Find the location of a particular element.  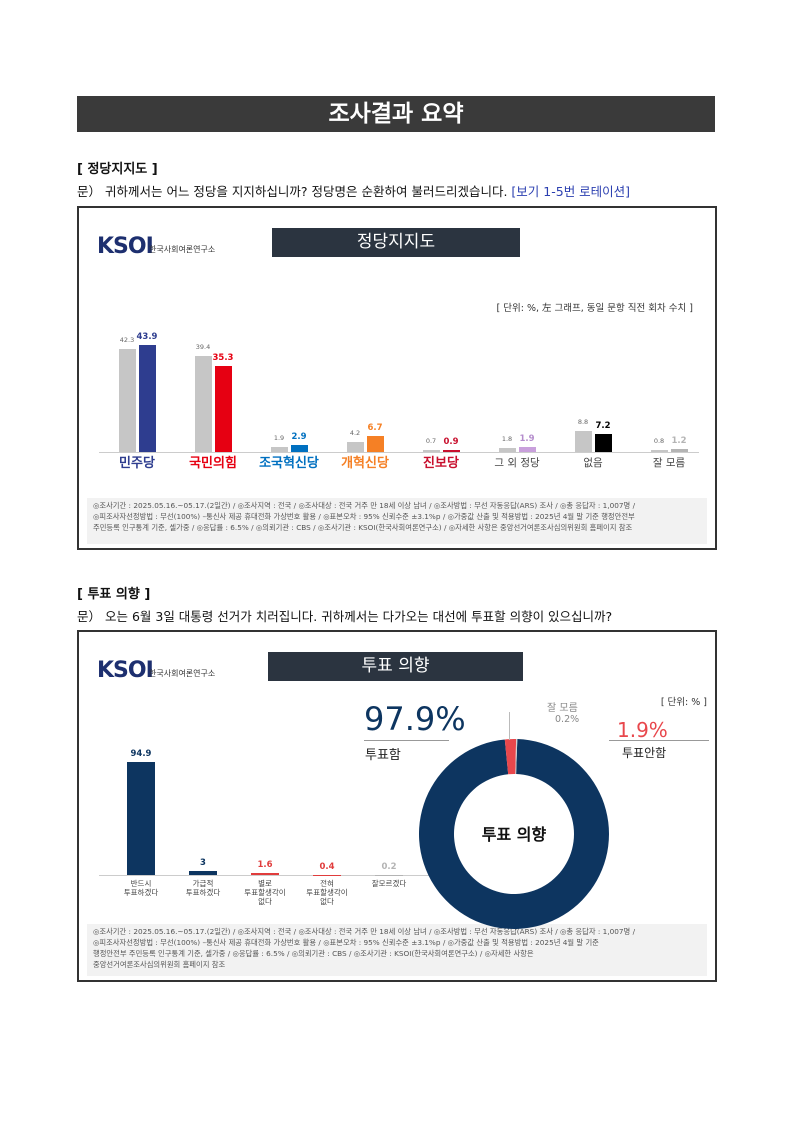

value-label: 0.2 is located at coordinates (389, 866).